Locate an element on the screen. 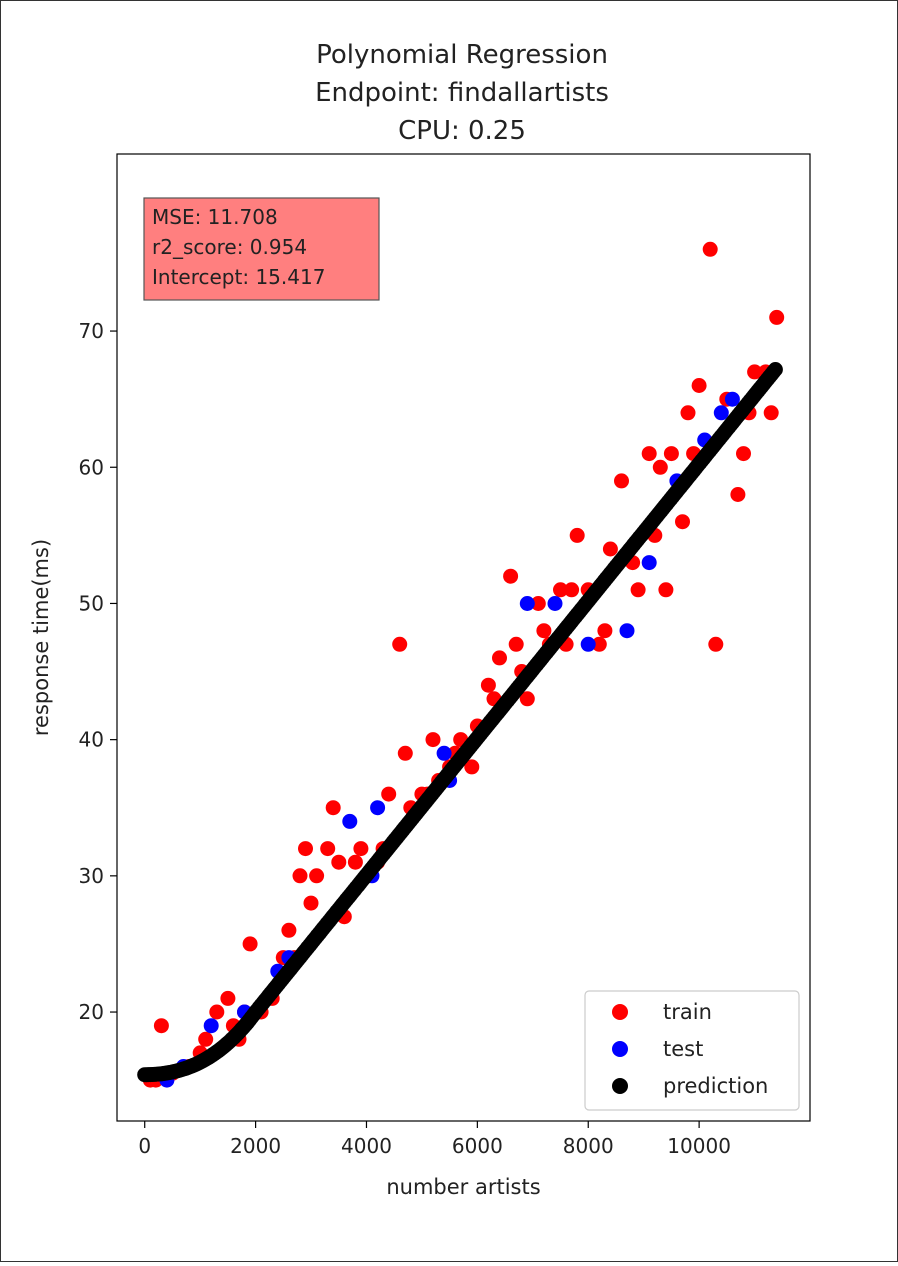 The height and width of the screenshot is (1266, 898). x-tick-label: 8000 is located at coordinates (588, 1146).